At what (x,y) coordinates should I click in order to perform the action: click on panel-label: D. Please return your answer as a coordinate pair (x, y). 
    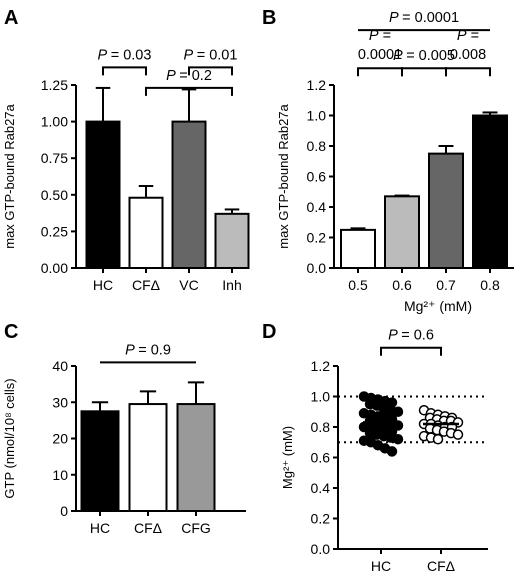
    Looking at the image, I should click on (269, 332).